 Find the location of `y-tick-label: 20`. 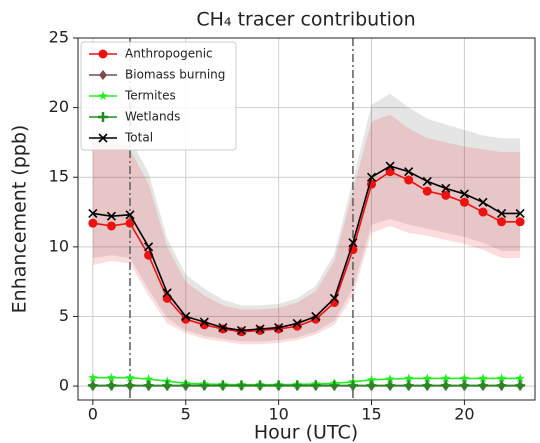

y-tick-label: 20 is located at coordinates (59, 106).